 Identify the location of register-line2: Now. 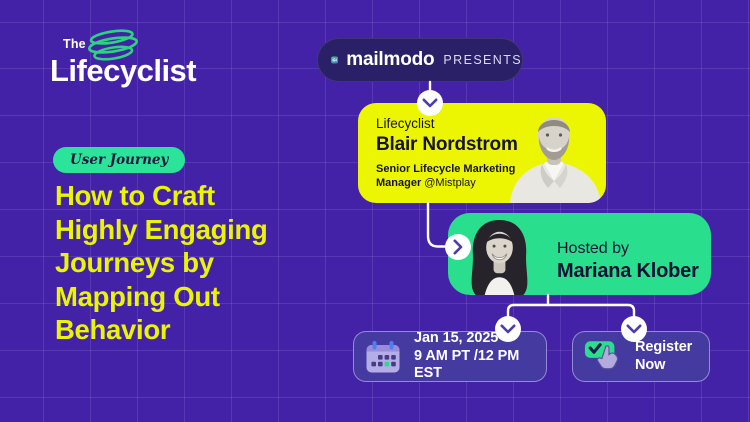
(650, 364).